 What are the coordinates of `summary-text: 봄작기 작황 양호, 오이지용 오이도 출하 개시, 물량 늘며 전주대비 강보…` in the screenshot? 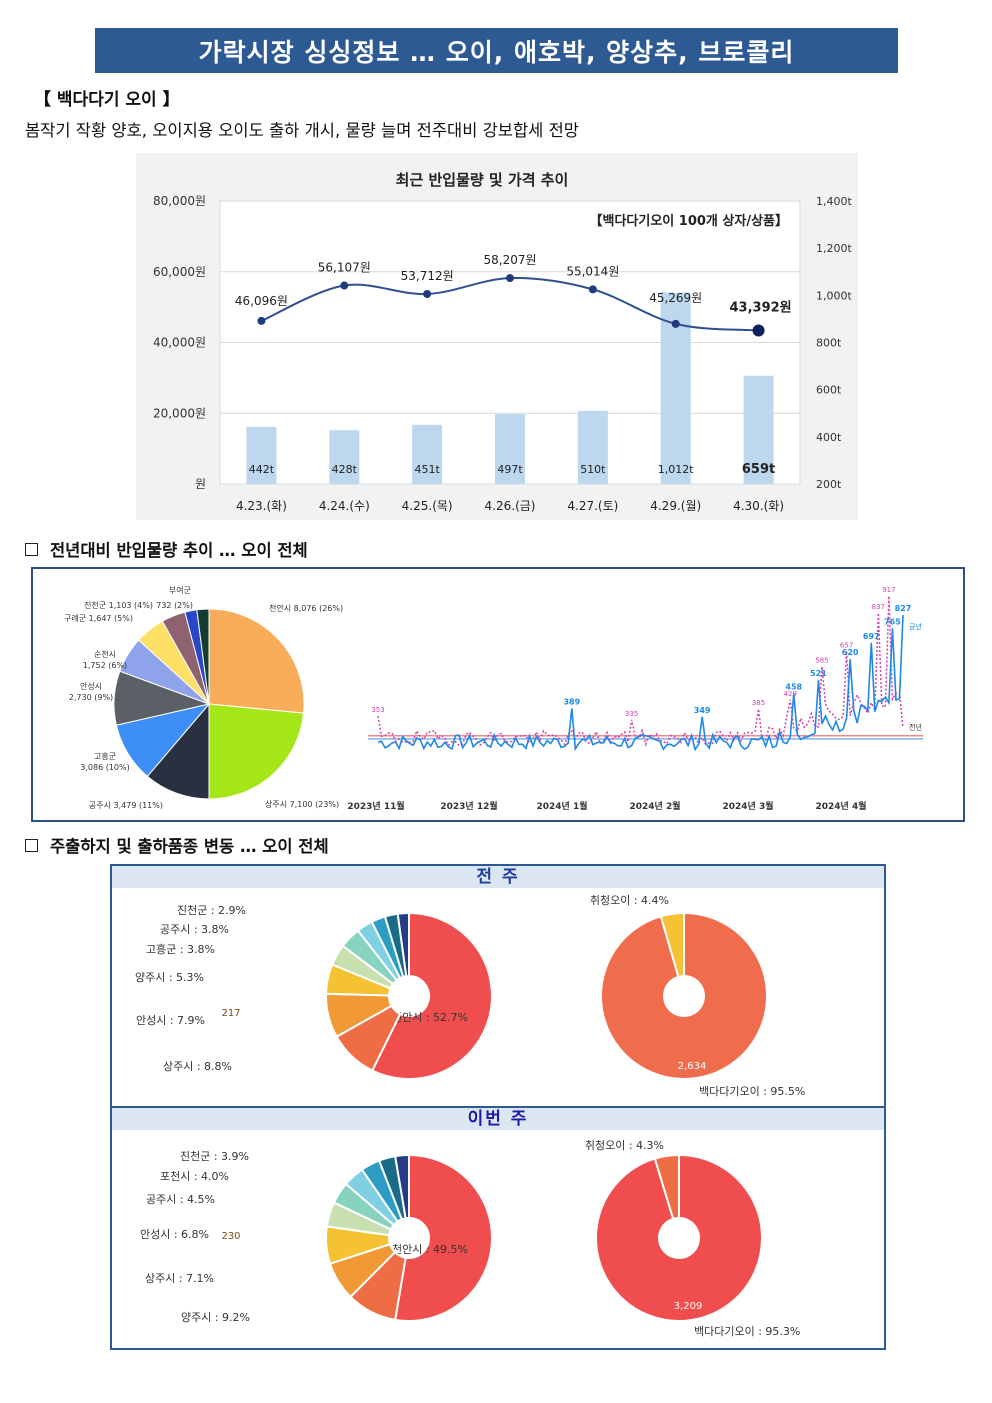 It's located at (302, 130).